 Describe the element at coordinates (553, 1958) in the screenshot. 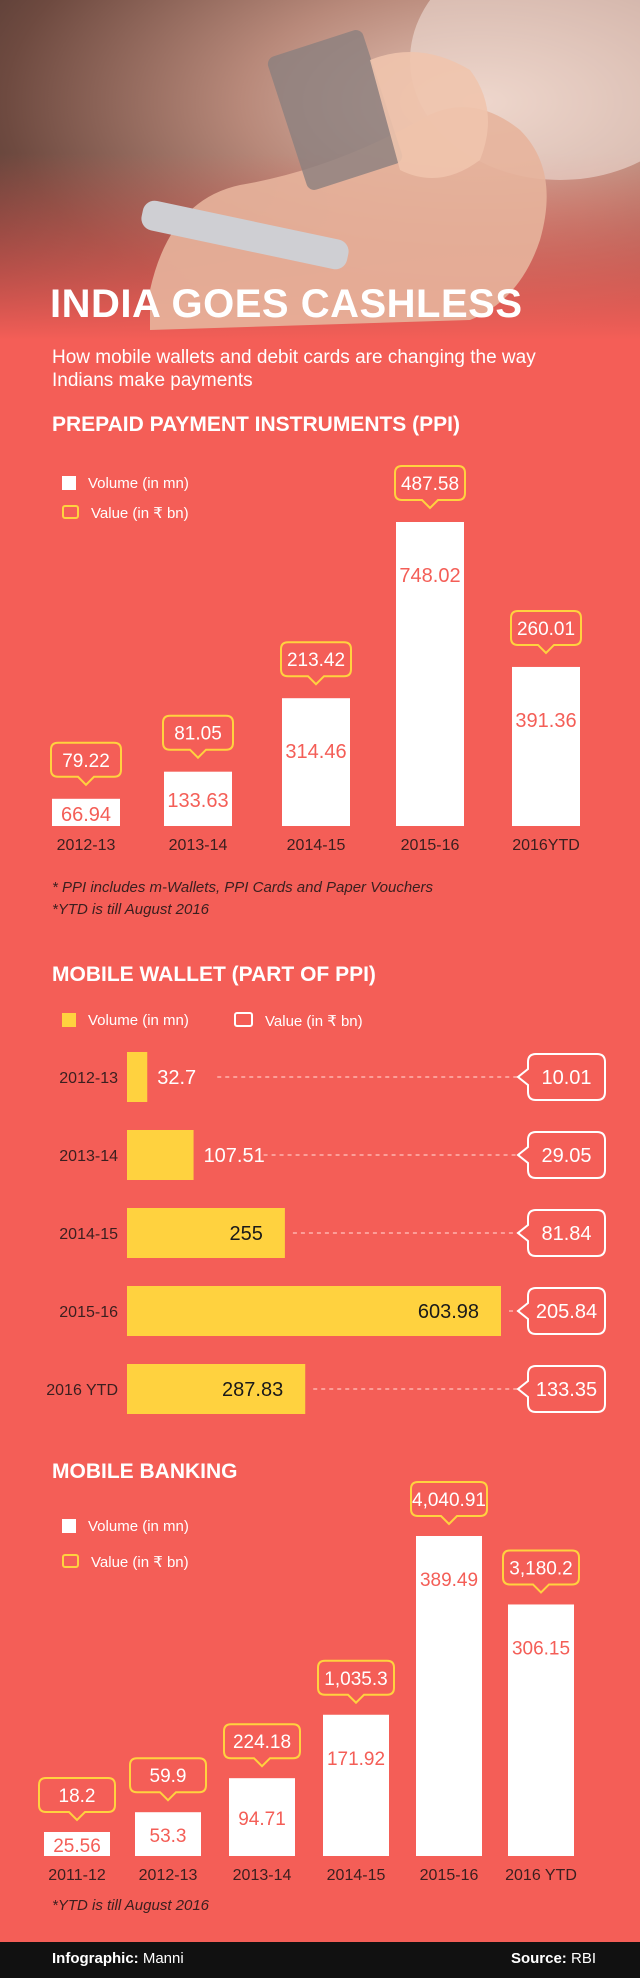

I see `footer-source: Source: RBI` at that location.